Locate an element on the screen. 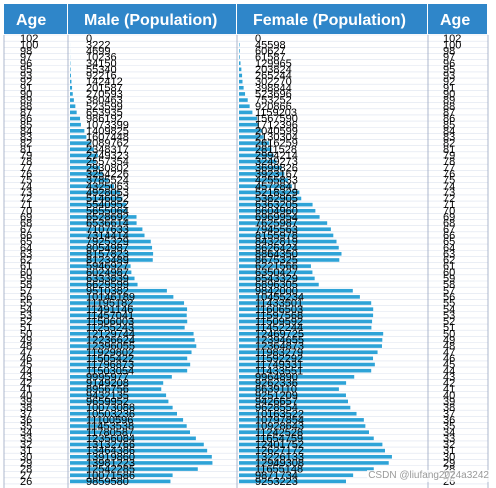  male-value-label: 380463 is located at coordinates (104, 101).